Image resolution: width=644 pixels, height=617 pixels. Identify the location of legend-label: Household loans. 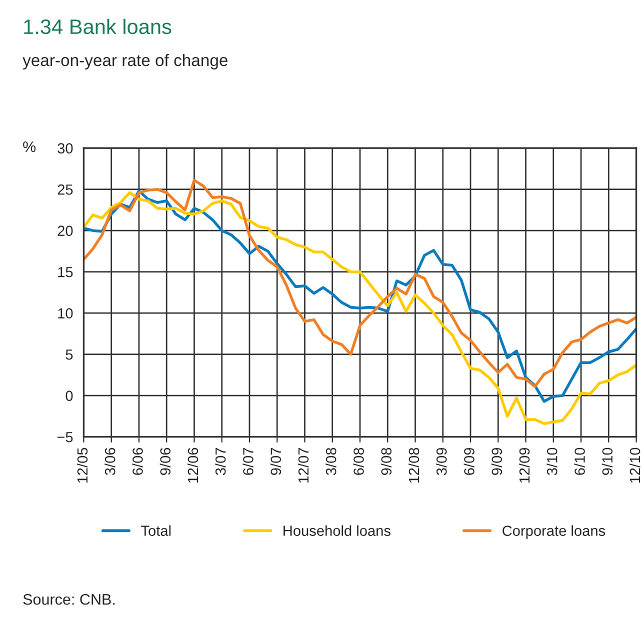
(337, 530).